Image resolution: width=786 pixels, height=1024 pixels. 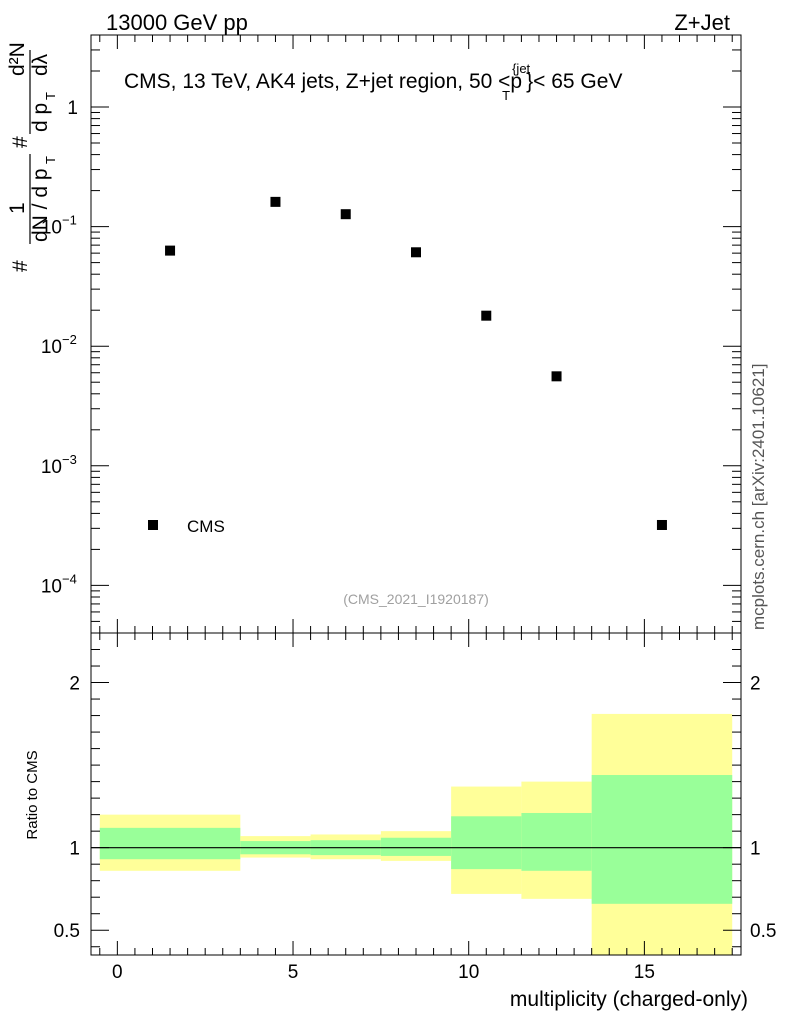 What do you see at coordinates (20, 142) in the screenshot?
I see `ylabel-hash-2: #` at bounding box center [20, 142].